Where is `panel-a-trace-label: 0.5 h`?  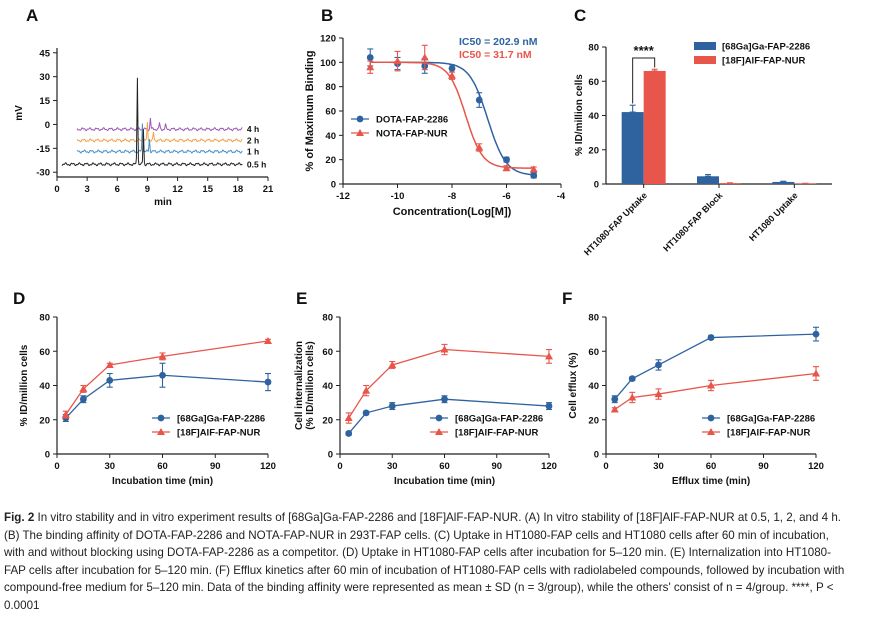 panel-a-trace-label: 0.5 h is located at coordinates (256, 164).